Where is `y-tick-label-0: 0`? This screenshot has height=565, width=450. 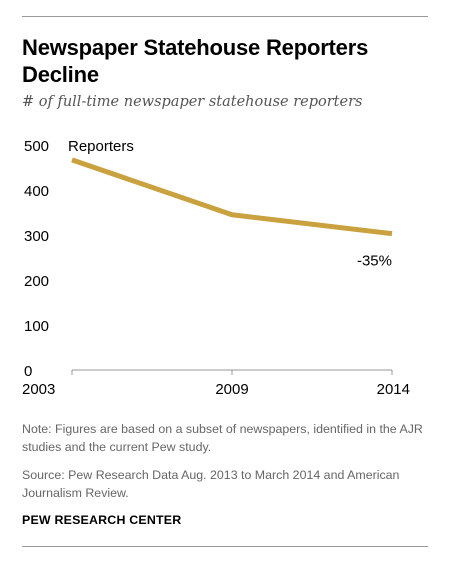
y-tick-label-0: 0 is located at coordinates (28, 371).